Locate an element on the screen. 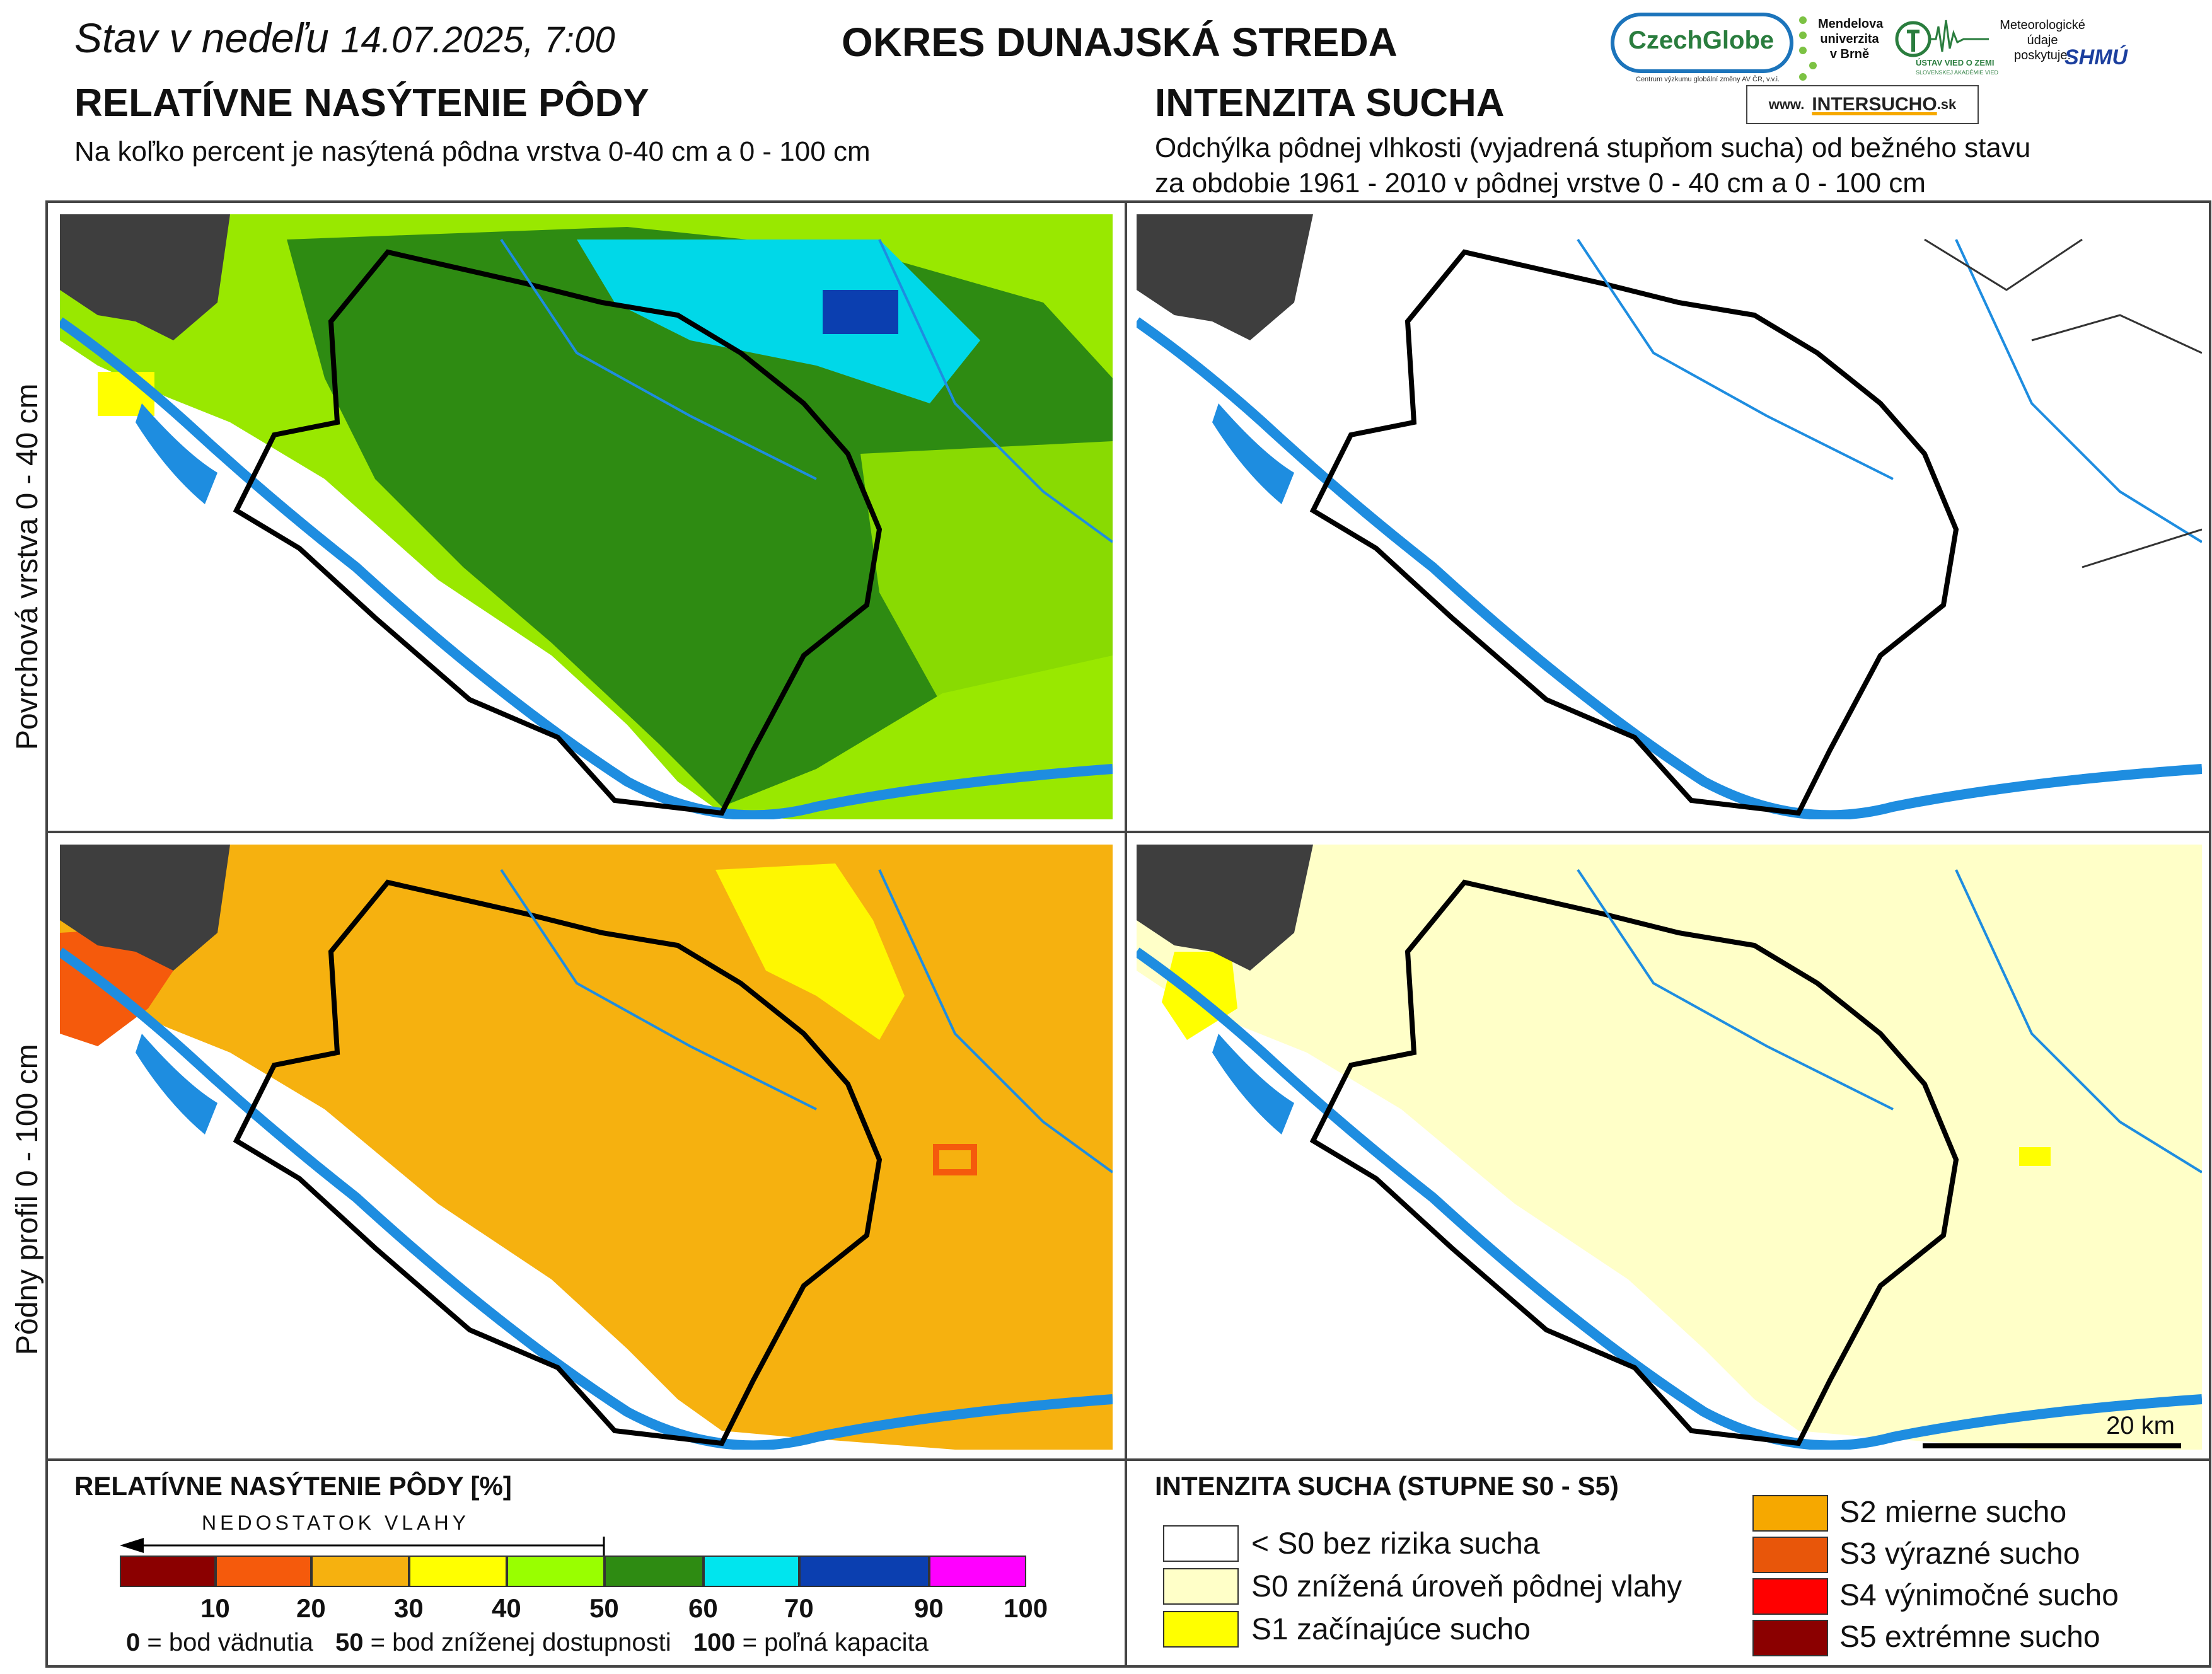  left-title: RELATÍVNE NASÝTENIE PÔDY is located at coordinates (361, 103).